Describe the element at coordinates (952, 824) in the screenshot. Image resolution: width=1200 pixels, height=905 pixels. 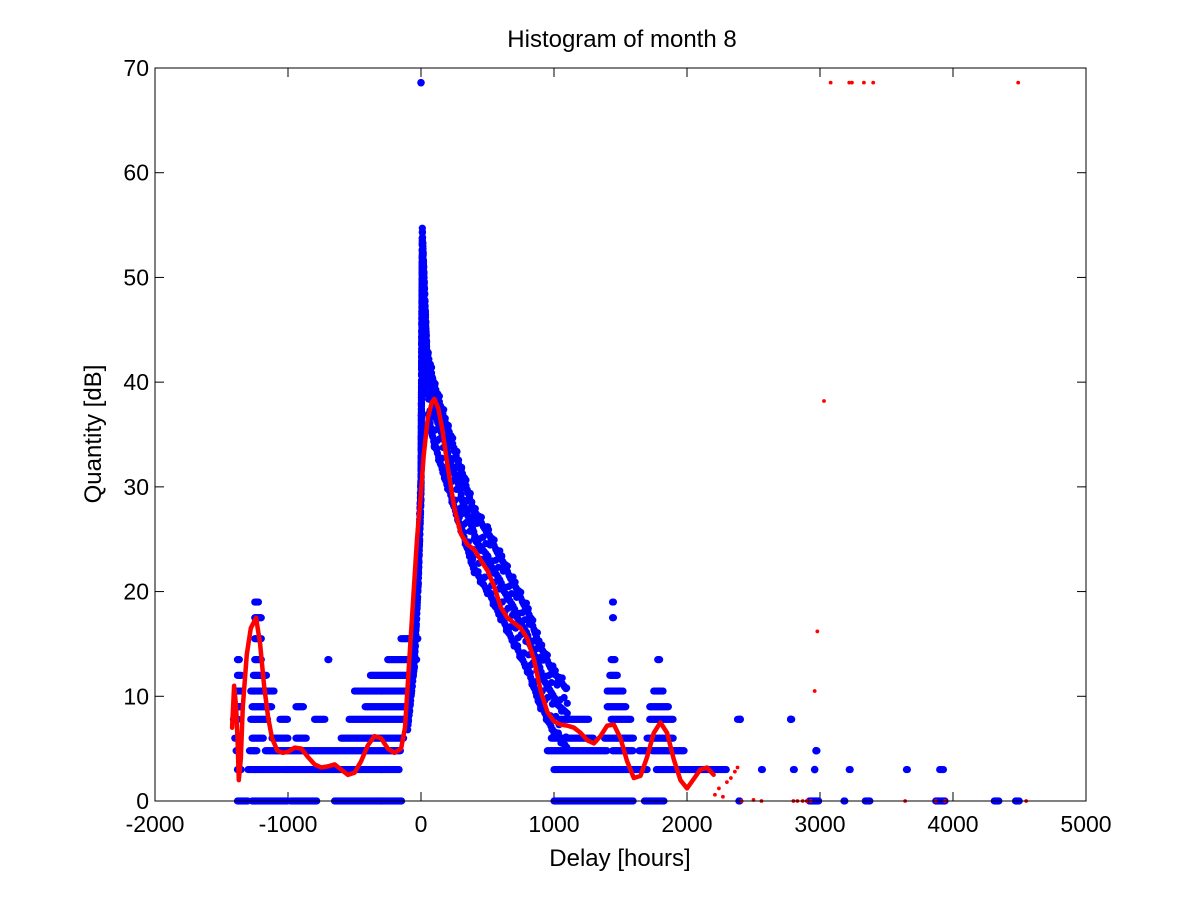
I see `x-tick-label: 4000` at that location.